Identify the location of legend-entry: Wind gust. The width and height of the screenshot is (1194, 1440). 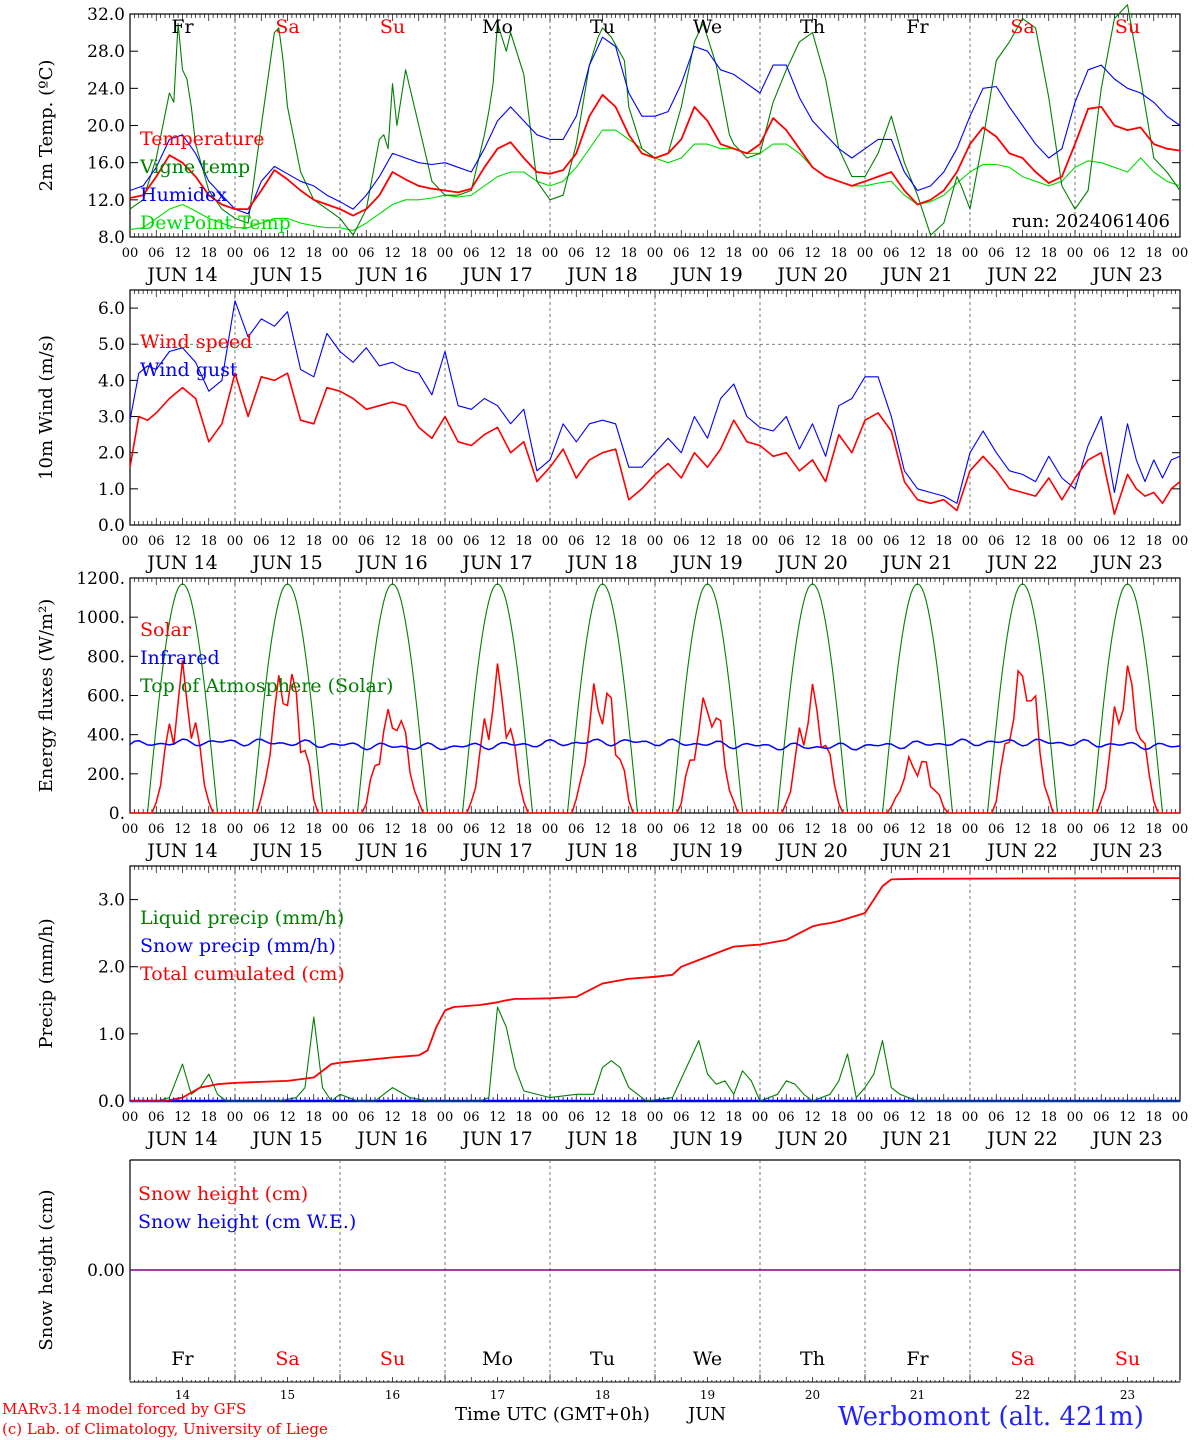
(189, 370).